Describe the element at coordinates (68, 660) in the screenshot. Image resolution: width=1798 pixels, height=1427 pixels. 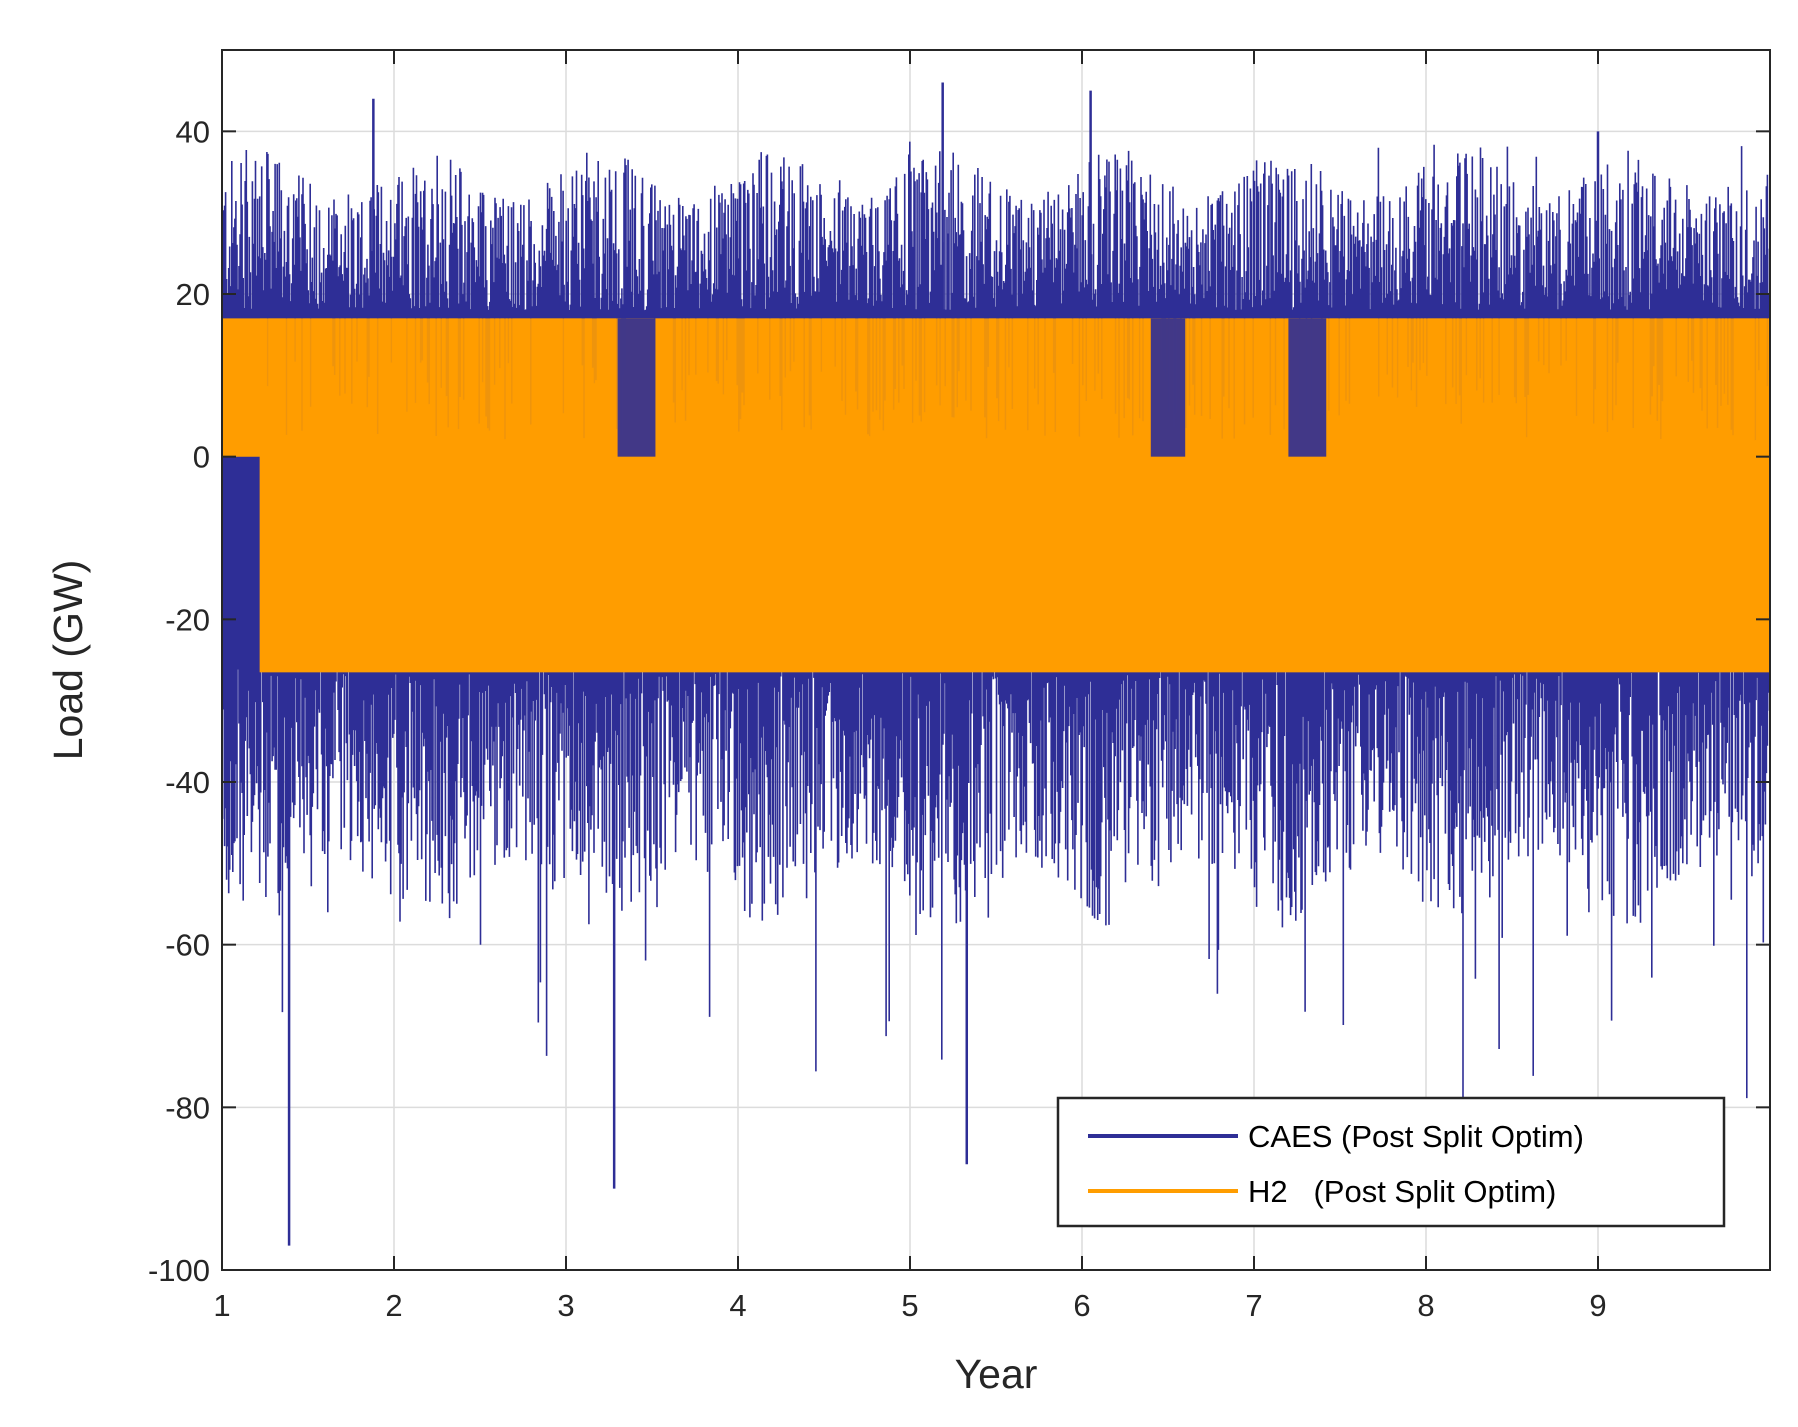
I see `y-axis-label: Load (GW)` at that location.